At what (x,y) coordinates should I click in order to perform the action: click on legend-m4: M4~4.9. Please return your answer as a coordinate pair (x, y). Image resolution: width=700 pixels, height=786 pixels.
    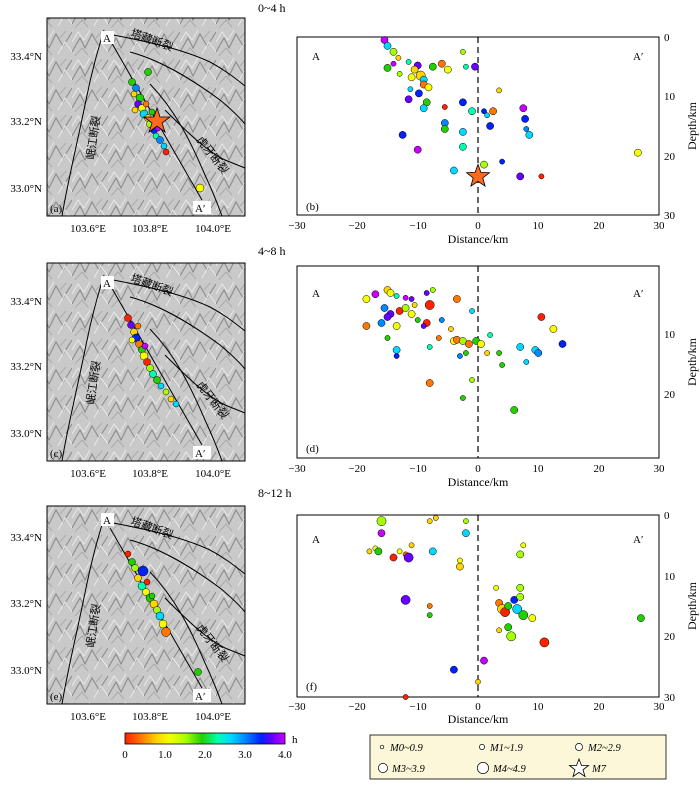
    Looking at the image, I should click on (509, 769).